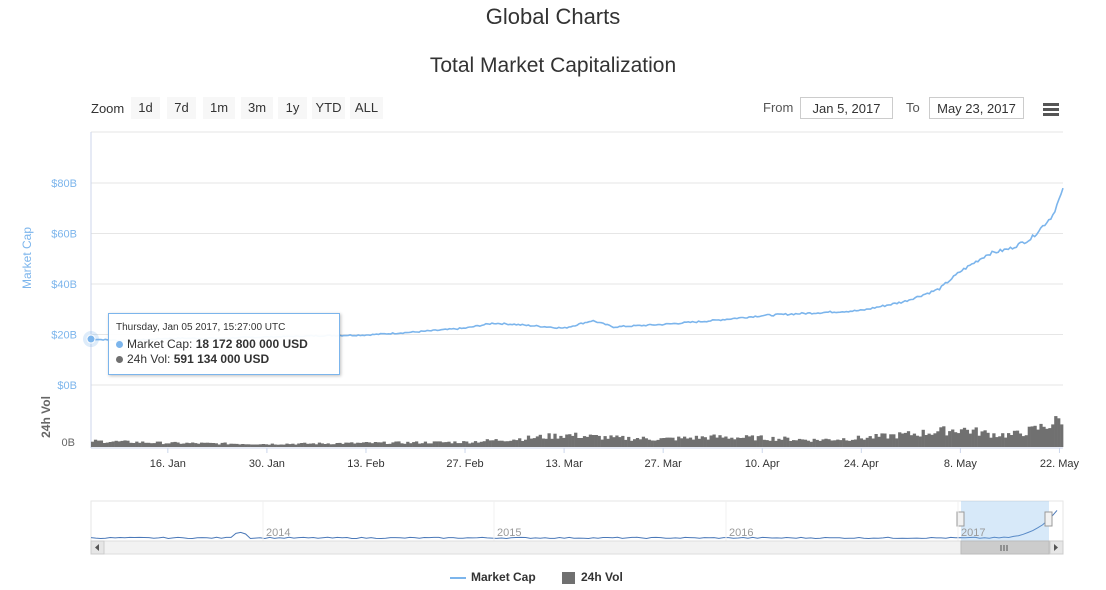 This screenshot has height=590, width=1106. I want to click on zoom-7d-button: 7d, so click(181, 108).